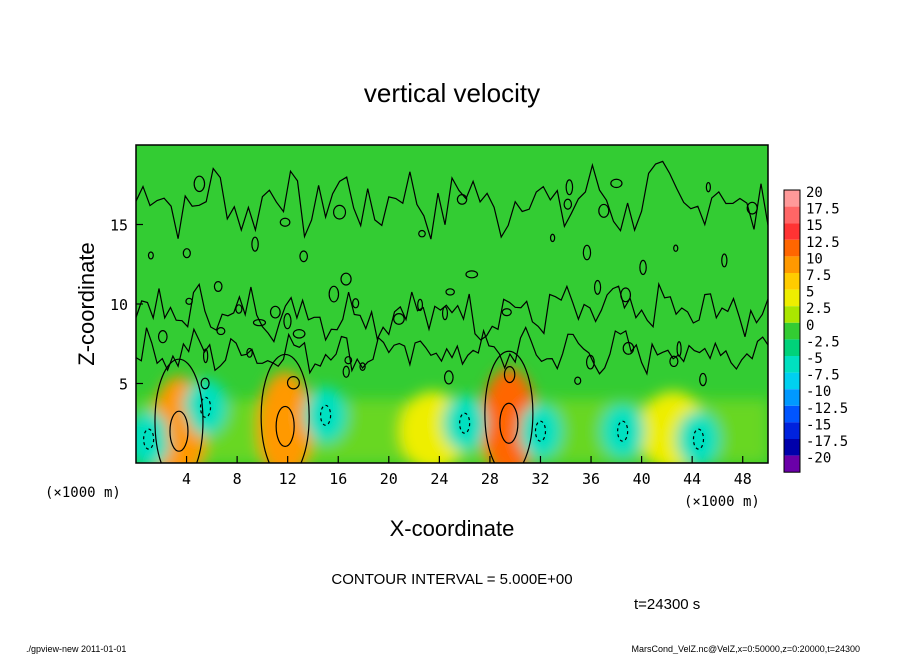 Image resolution: width=904 pixels, height=654 pixels. I want to click on x-tick-label: 32, so click(540, 479).